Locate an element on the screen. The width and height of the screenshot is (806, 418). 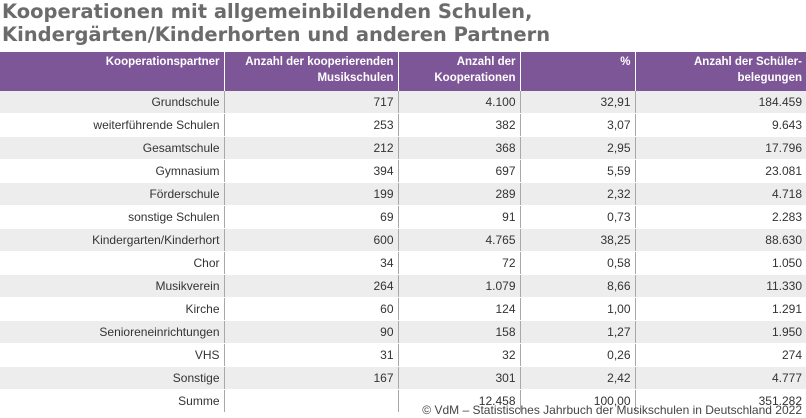
cell-student-enrollments: 88.630 is located at coordinates (720, 240).